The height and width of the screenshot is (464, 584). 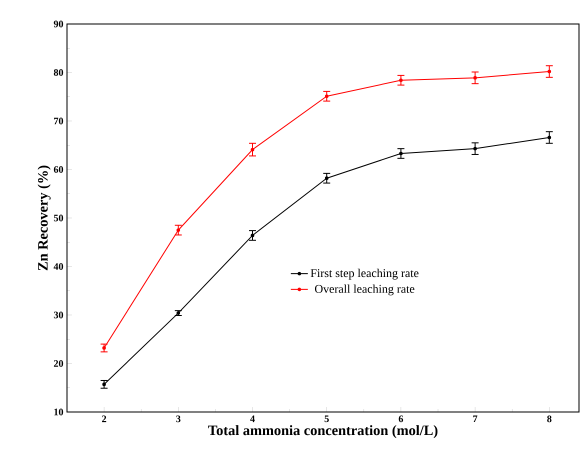 I want to click on y-tick-label: 20, so click(x=59, y=363).